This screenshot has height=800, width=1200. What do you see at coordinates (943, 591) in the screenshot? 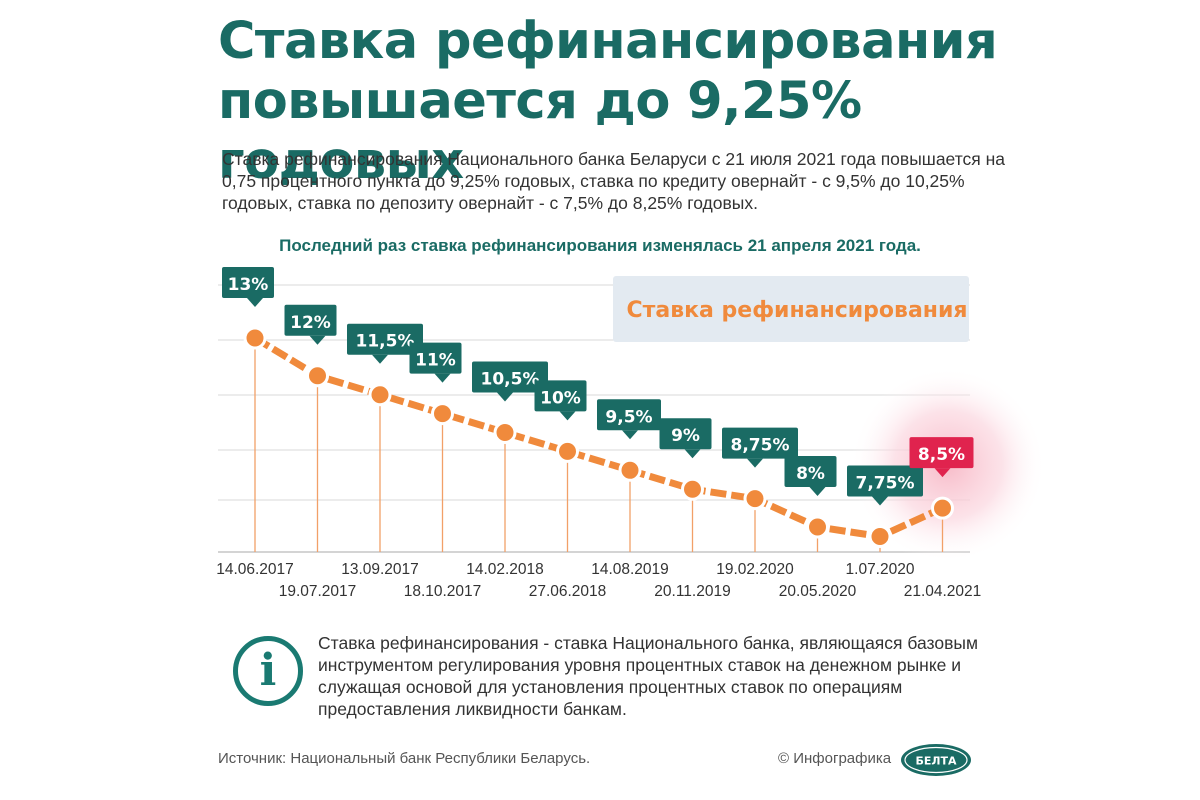
I see `x-tick-12: 21.04.2021` at bounding box center [943, 591].